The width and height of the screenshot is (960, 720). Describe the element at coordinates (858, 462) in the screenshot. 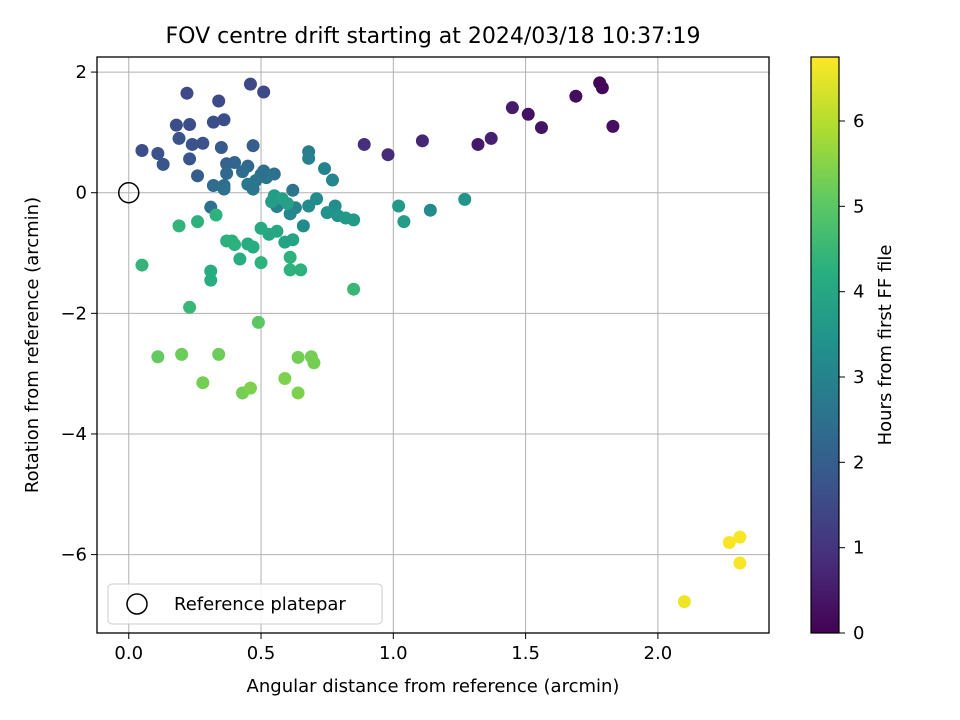

I see `colorbar-tick-label: 2` at that location.